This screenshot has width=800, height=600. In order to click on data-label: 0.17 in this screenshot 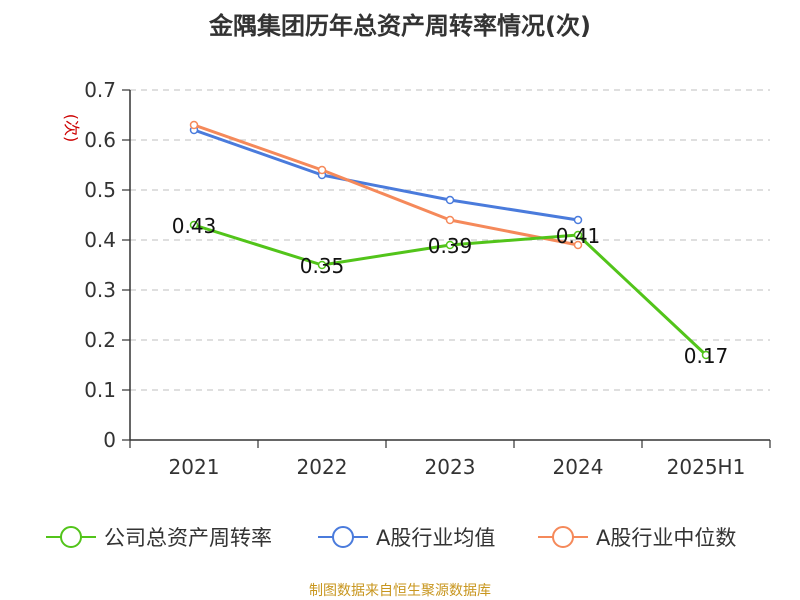, I will do `click(706, 356)`.